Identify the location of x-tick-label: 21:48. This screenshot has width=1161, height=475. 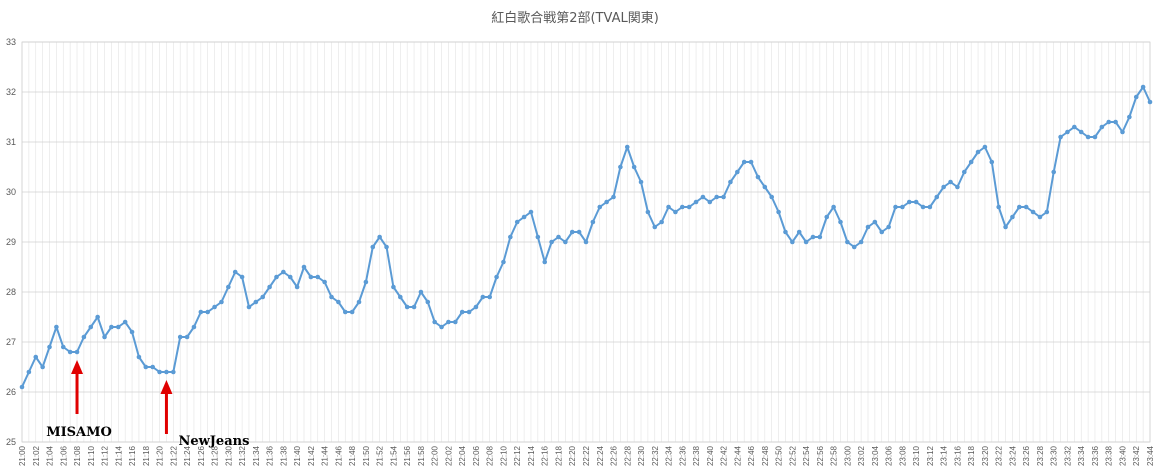
(352, 455).